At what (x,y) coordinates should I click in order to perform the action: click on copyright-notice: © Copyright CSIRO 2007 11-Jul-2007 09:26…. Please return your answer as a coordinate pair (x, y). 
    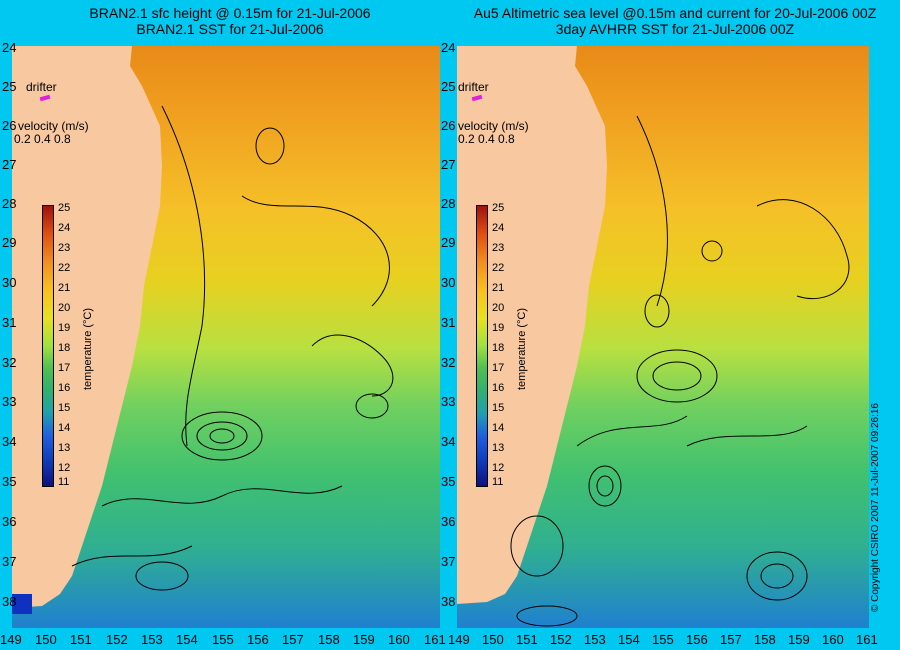
    Looking at the image, I should click on (875, 507).